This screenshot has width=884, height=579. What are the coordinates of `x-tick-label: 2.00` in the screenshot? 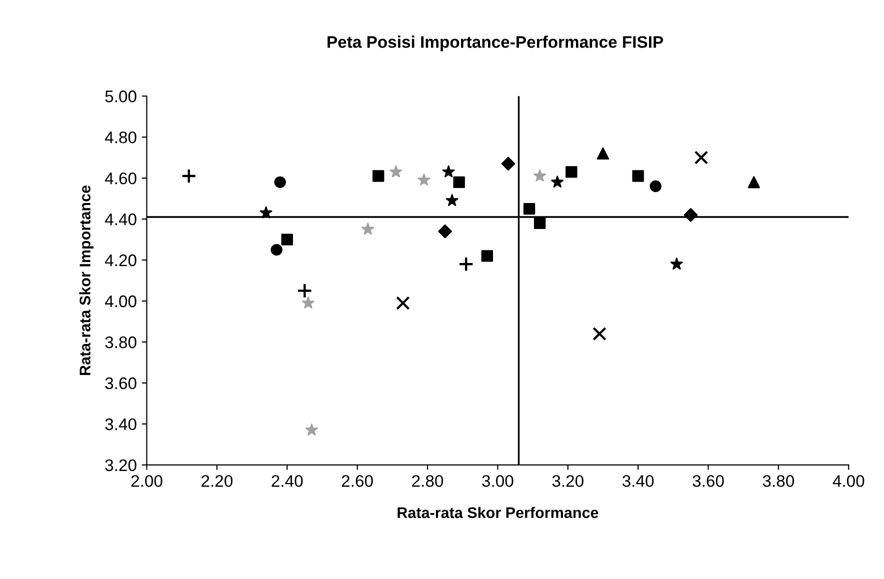 It's located at (146, 481).